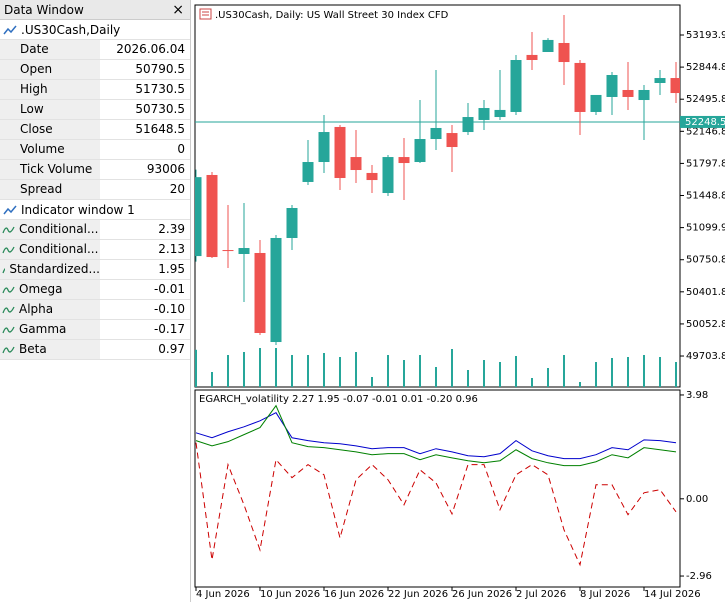 This screenshot has width=725, height=602. I want to click on data-row: Low 50730.5, so click(95, 110).